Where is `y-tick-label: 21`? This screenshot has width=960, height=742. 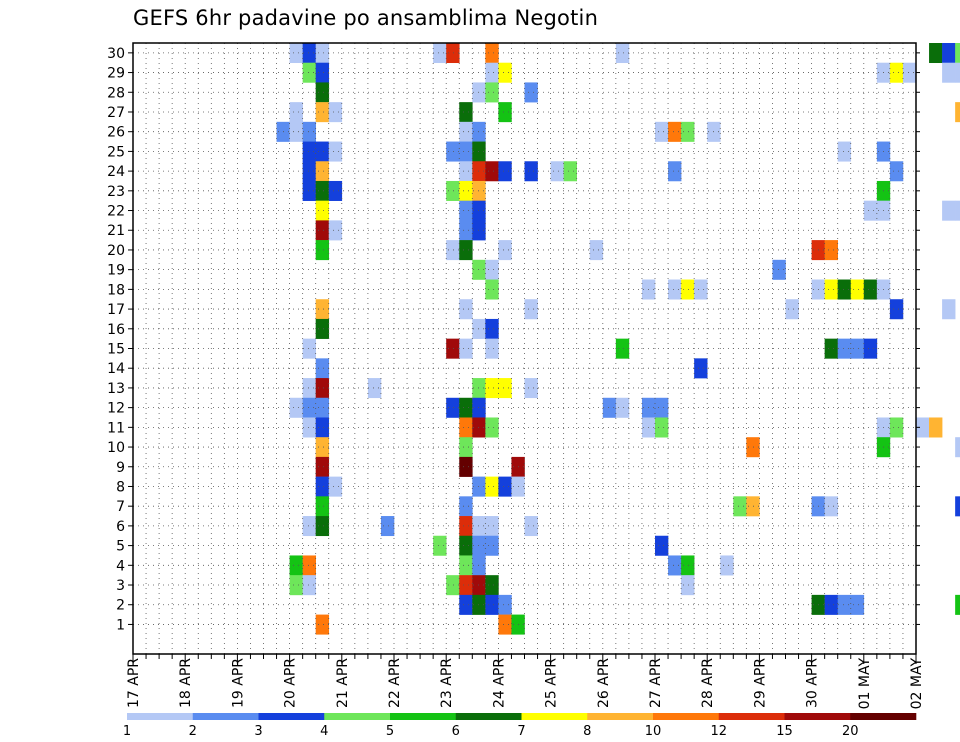
y-tick-label: 21 is located at coordinates (116, 231).